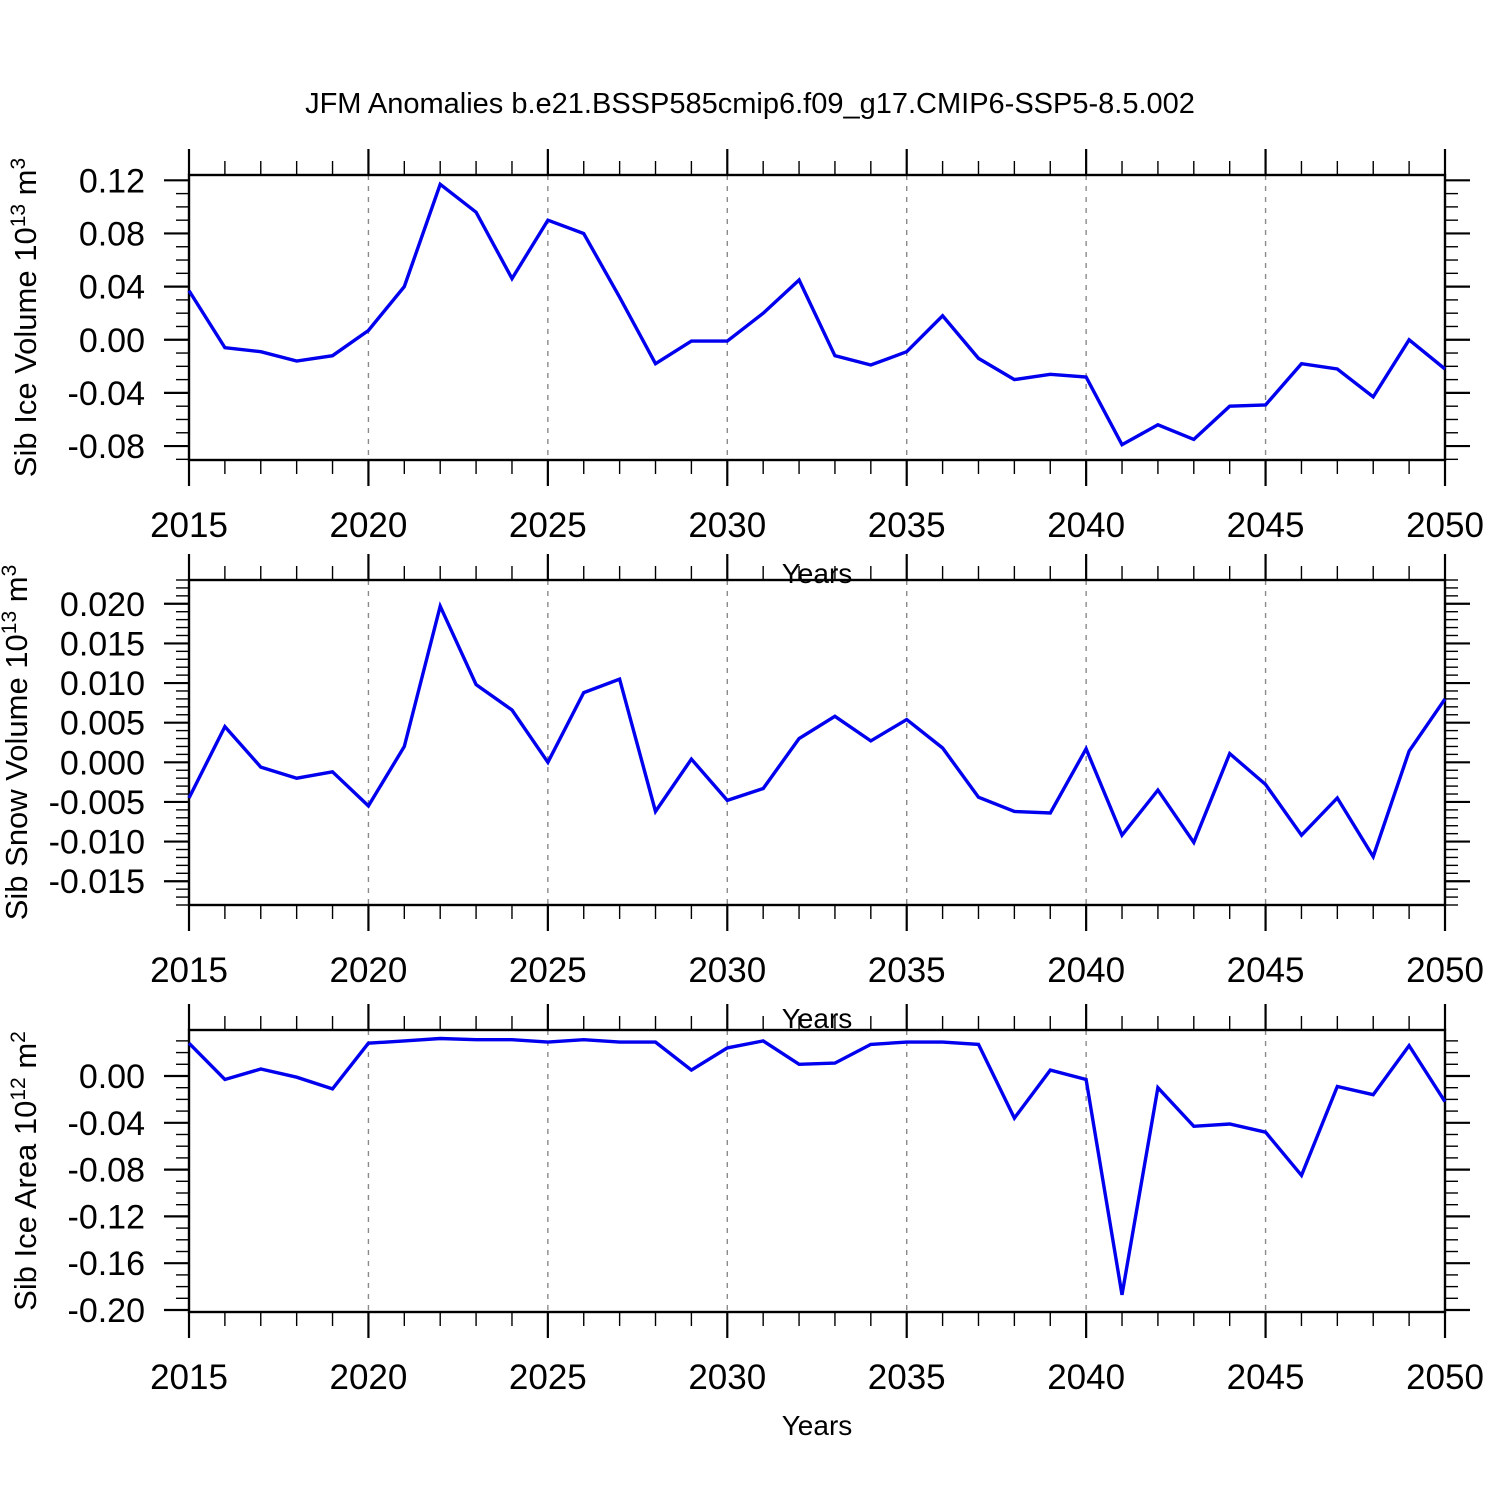  What do you see at coordinates (112, 234) in the screenshot?
I see `y-tick-label: 0.08` at bounding box center [112, 234].